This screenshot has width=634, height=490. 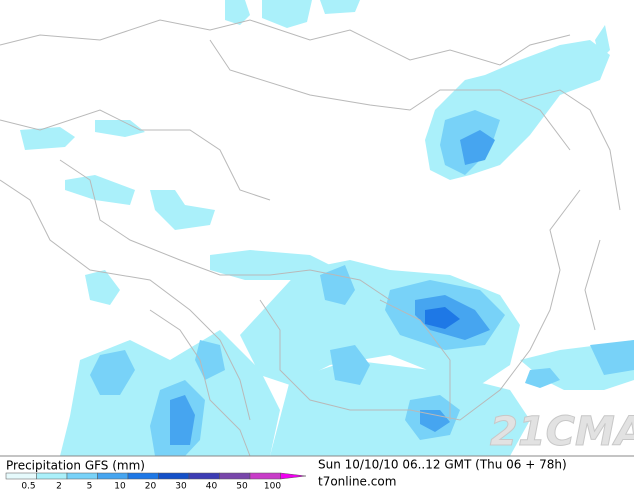 I want to click on colorbar-label: 10, so click(x=120, y=486).